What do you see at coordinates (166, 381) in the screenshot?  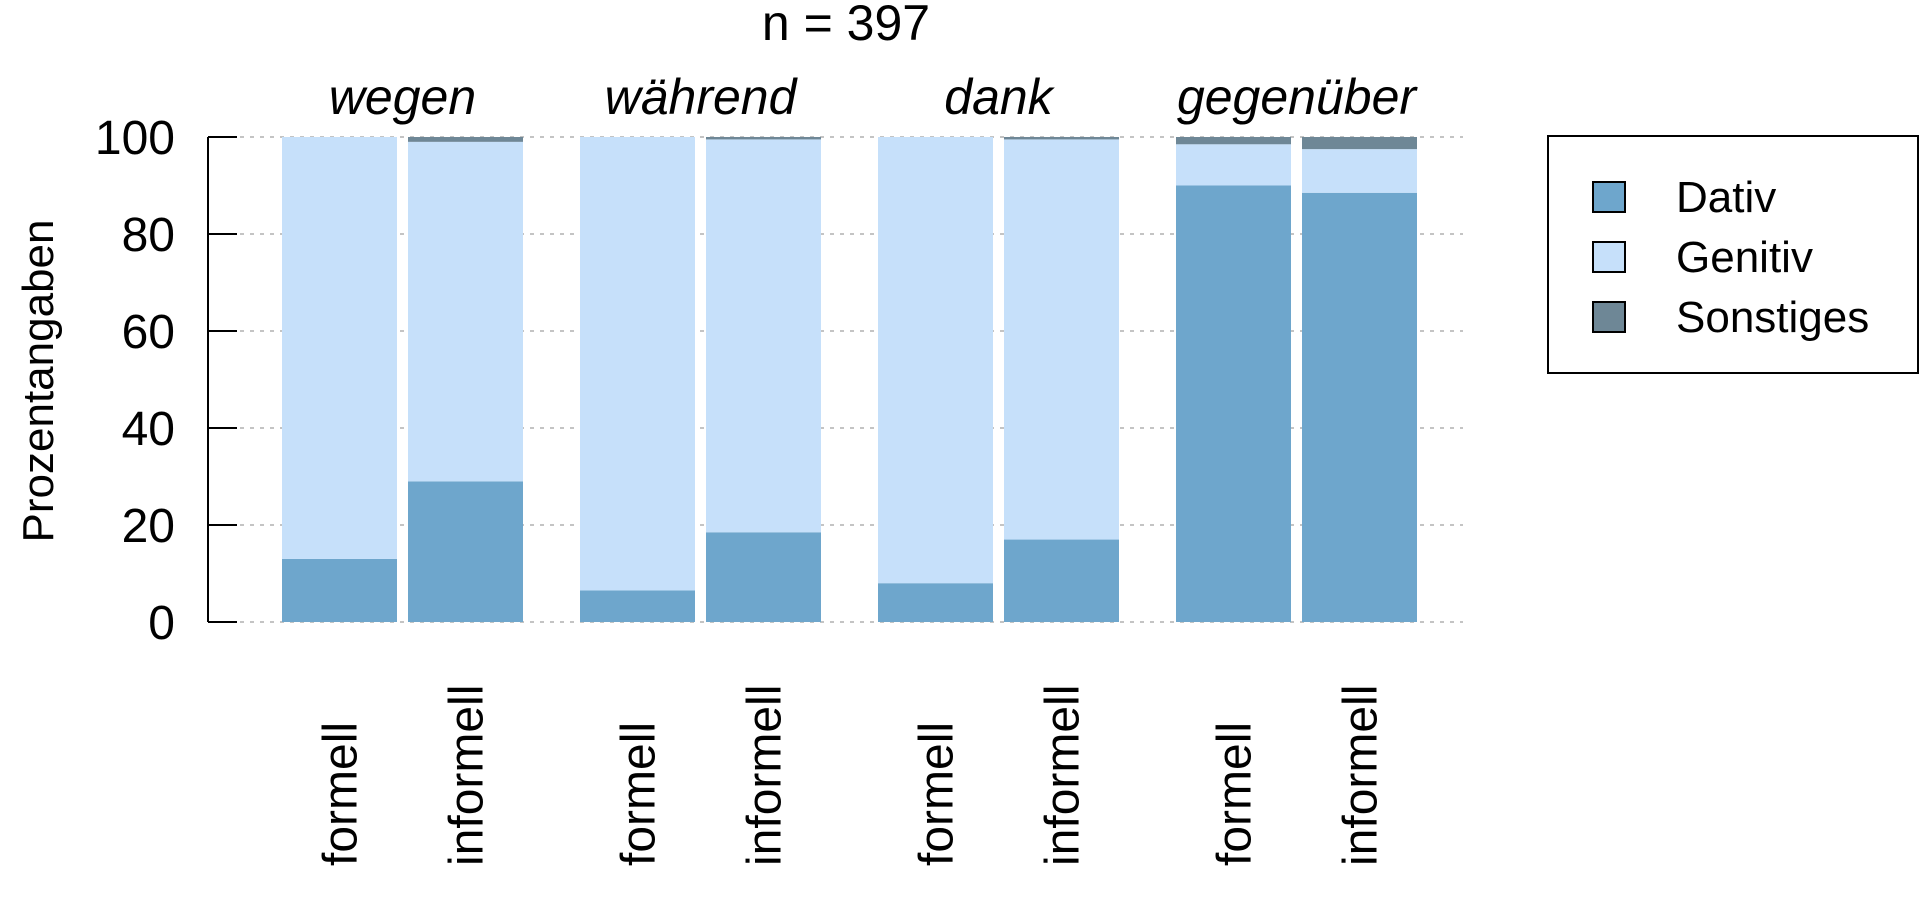 I see `y-axis: 0 20 40 60 80 100` at bounding box center [166, 381].